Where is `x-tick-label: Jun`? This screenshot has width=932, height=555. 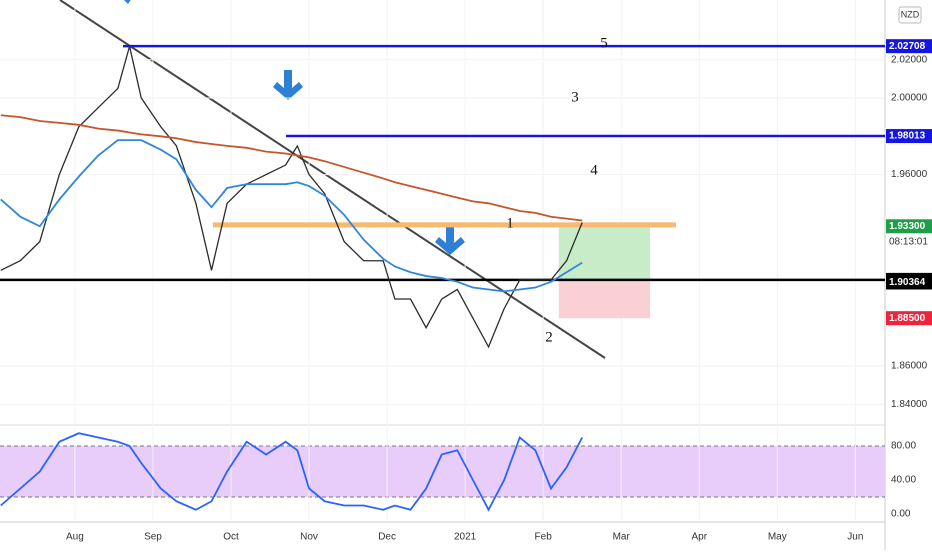 x-tick-label: Jun is located at coordinates (855, 537).